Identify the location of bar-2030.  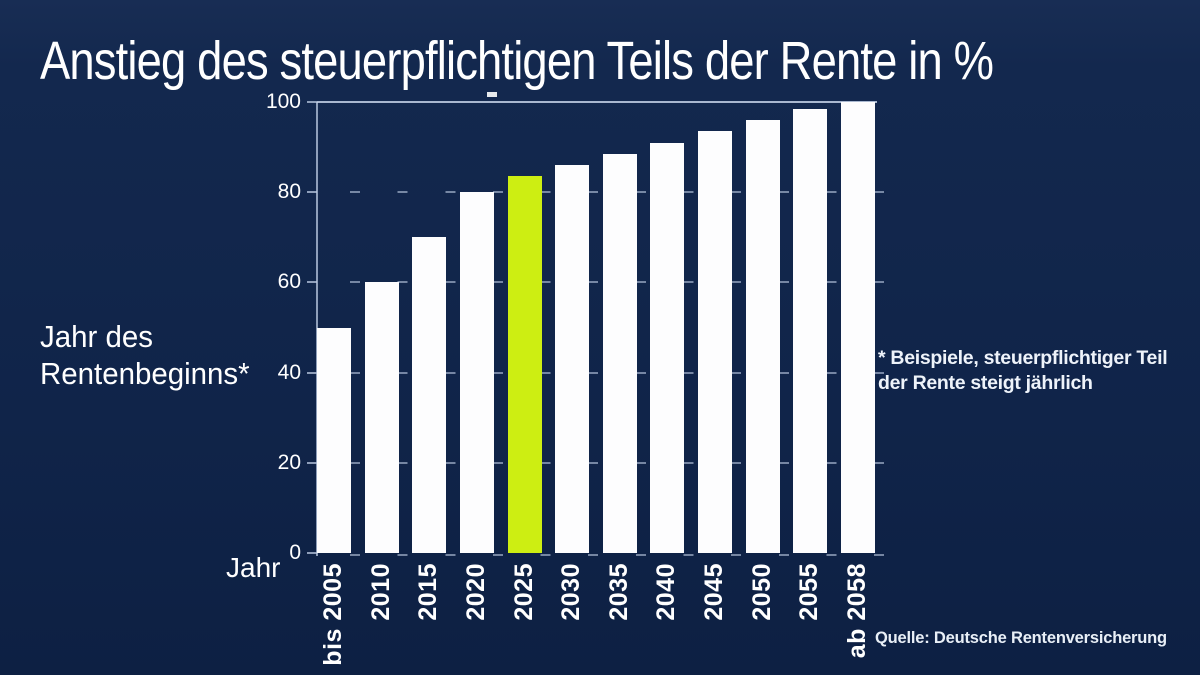
(572, 359).